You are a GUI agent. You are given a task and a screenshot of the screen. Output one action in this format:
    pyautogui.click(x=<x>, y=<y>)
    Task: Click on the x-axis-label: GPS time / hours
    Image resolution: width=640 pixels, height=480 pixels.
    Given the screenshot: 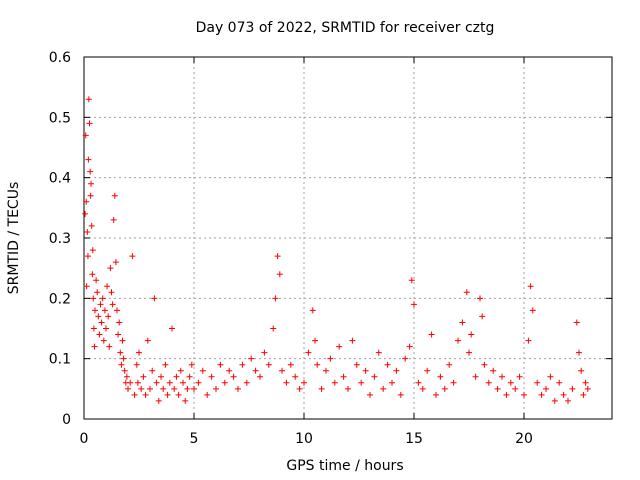 What is the action you would take?
    pyautogui.click(x=344, y=466)
    